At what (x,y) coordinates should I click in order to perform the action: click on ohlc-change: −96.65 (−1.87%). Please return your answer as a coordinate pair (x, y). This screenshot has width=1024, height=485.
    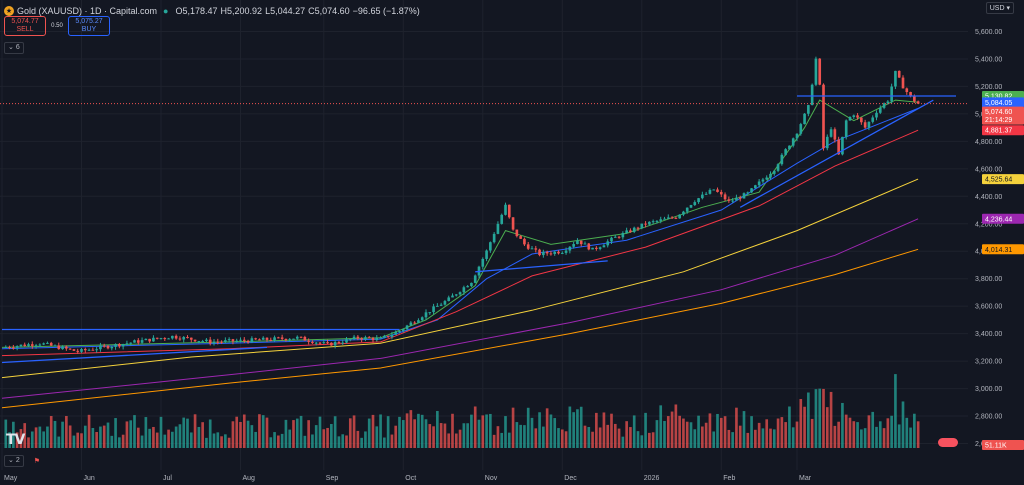
    Looking at the image, I should click on (386, 11).